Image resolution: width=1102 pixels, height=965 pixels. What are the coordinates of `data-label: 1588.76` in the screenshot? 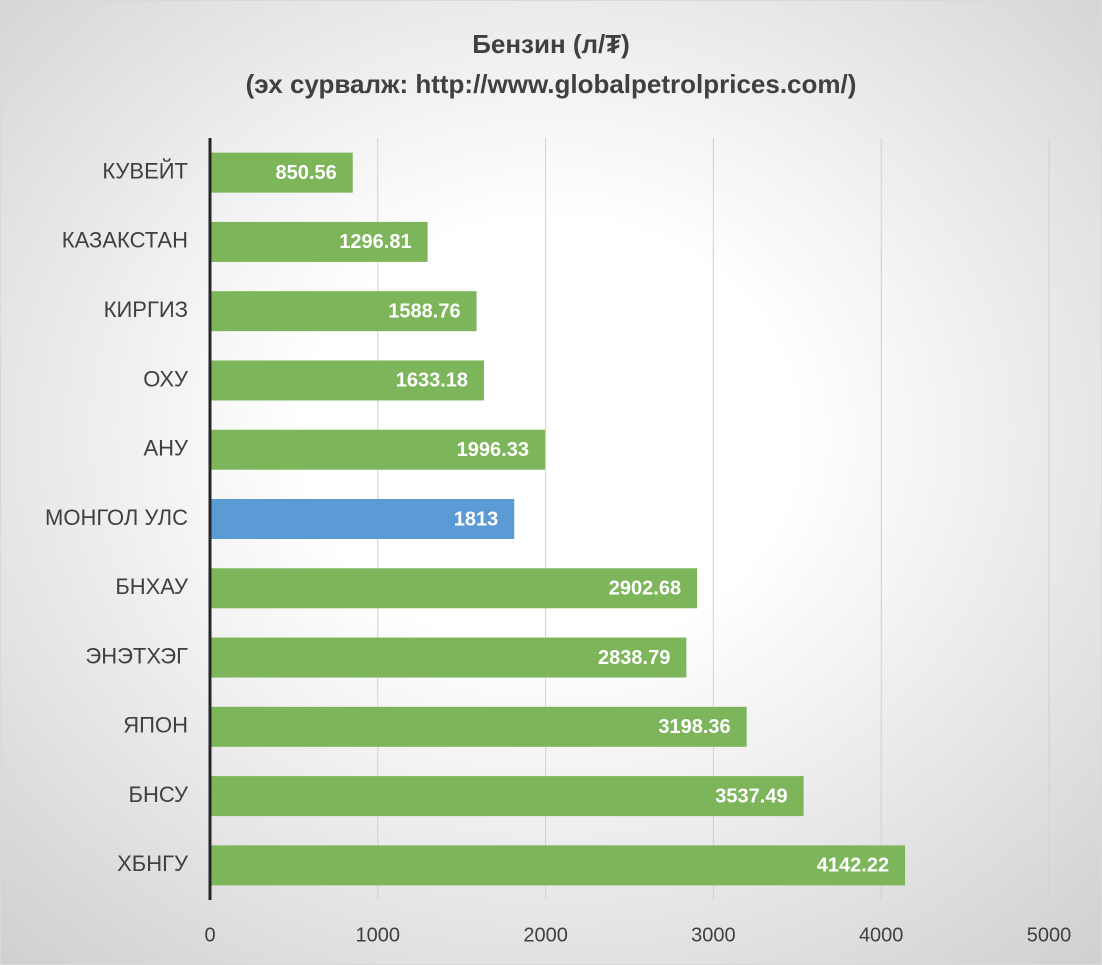 It's located at (424, 311).